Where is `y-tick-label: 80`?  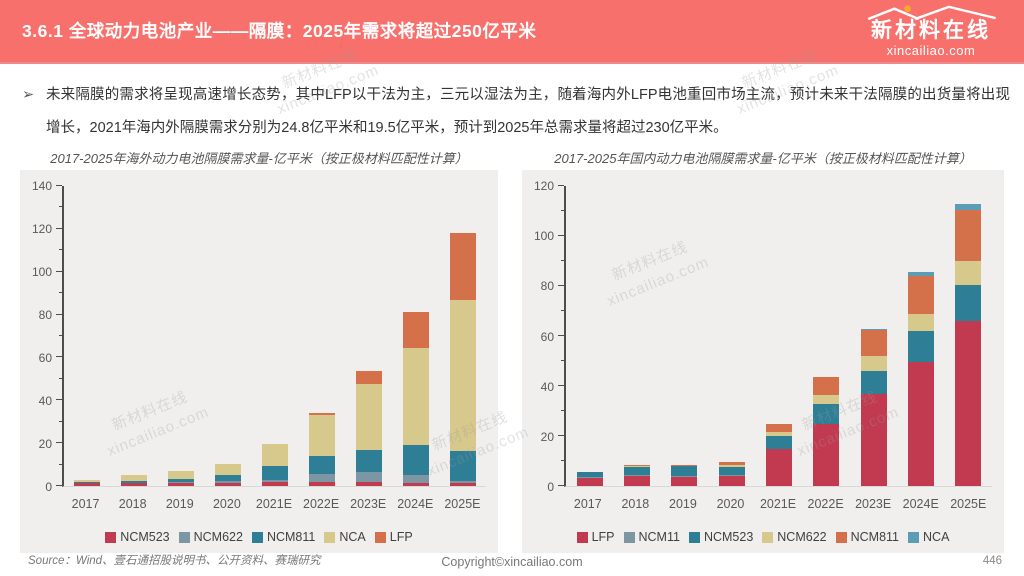
y-tick-label: 80 is located at coordinates (547, 286).